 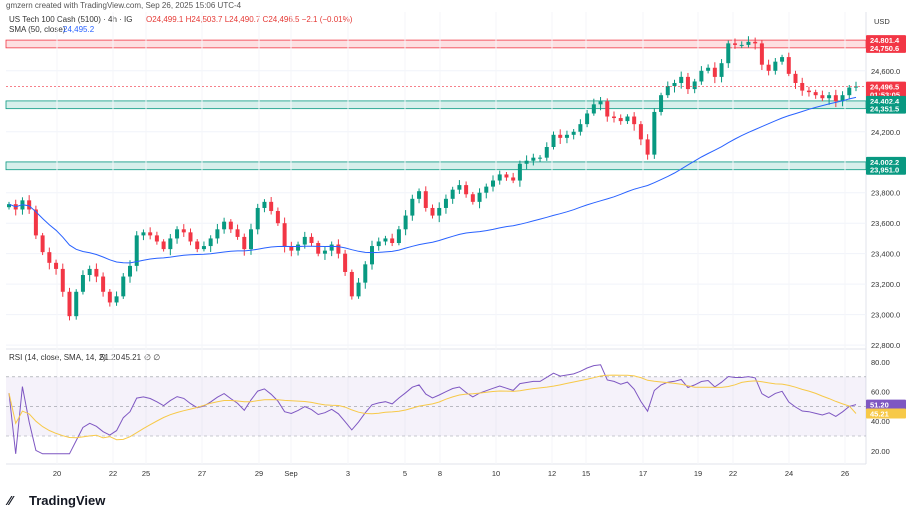 I want to click on y-tick-label: 23,000.0, so click(x=885, y=315).